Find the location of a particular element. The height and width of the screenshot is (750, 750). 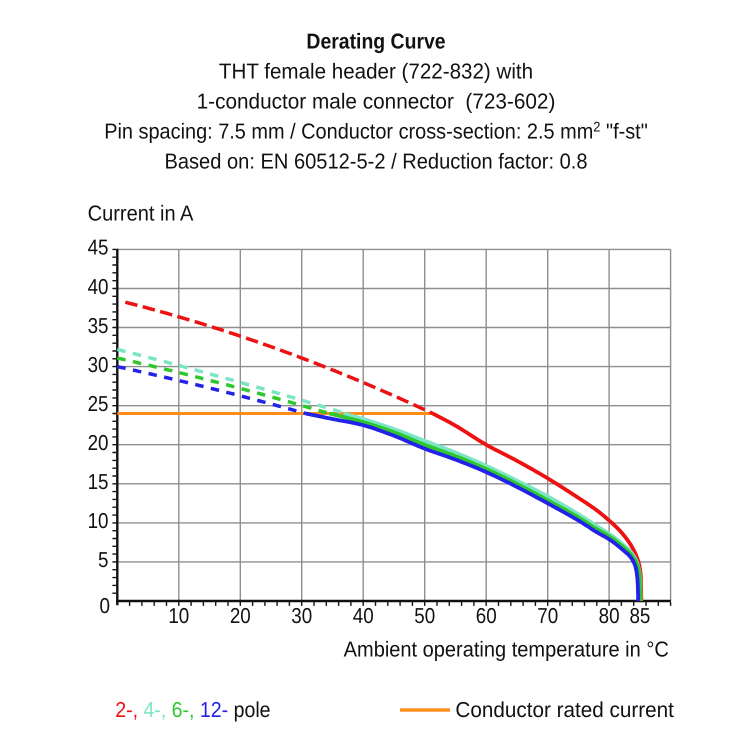

svg-text: 85 is located at coordinates (639, 615).